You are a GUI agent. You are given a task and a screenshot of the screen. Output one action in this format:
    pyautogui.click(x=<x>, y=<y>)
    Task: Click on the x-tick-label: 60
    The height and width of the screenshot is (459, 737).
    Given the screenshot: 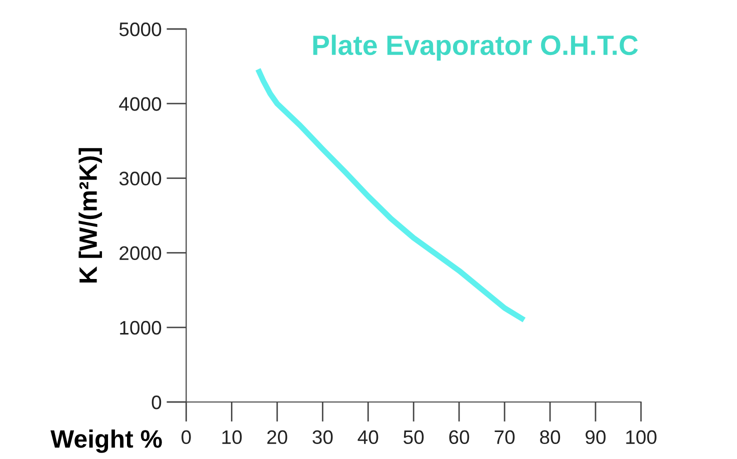 What is the action you would take?
    pyautogui.click(x=459, y=437)
    